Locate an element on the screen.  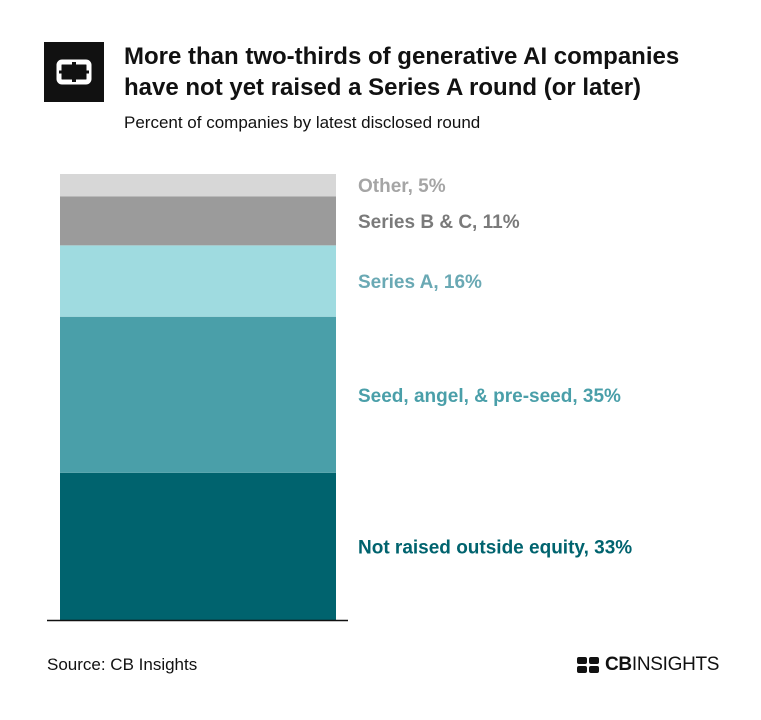
segment-label: Not raised outside equity, 33% is located at coordinates (495, 547).